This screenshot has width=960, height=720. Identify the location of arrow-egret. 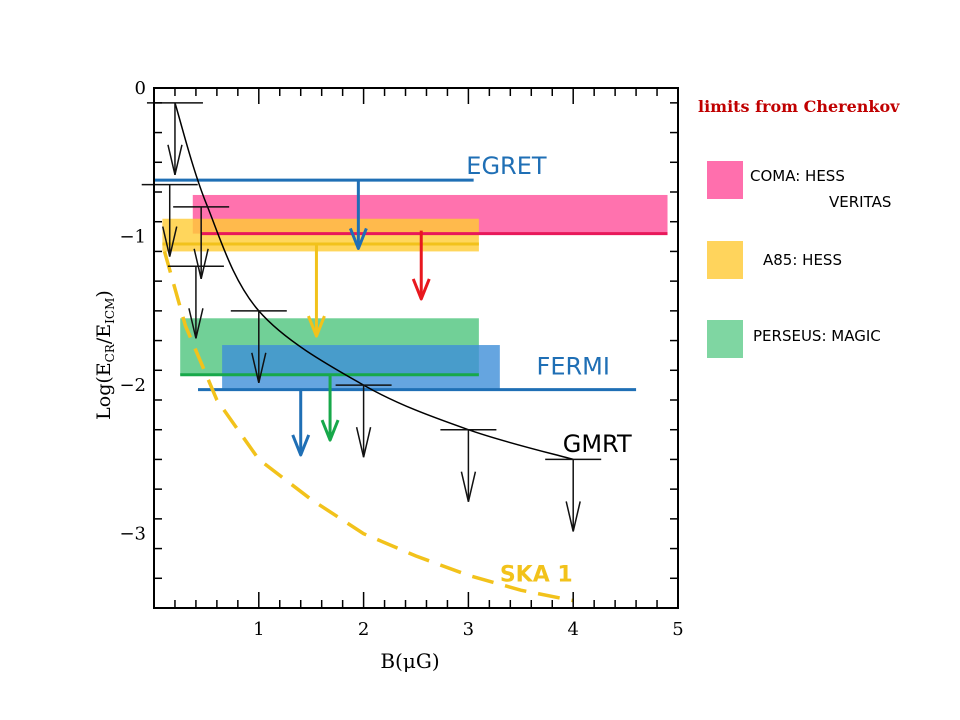
(358, 215).